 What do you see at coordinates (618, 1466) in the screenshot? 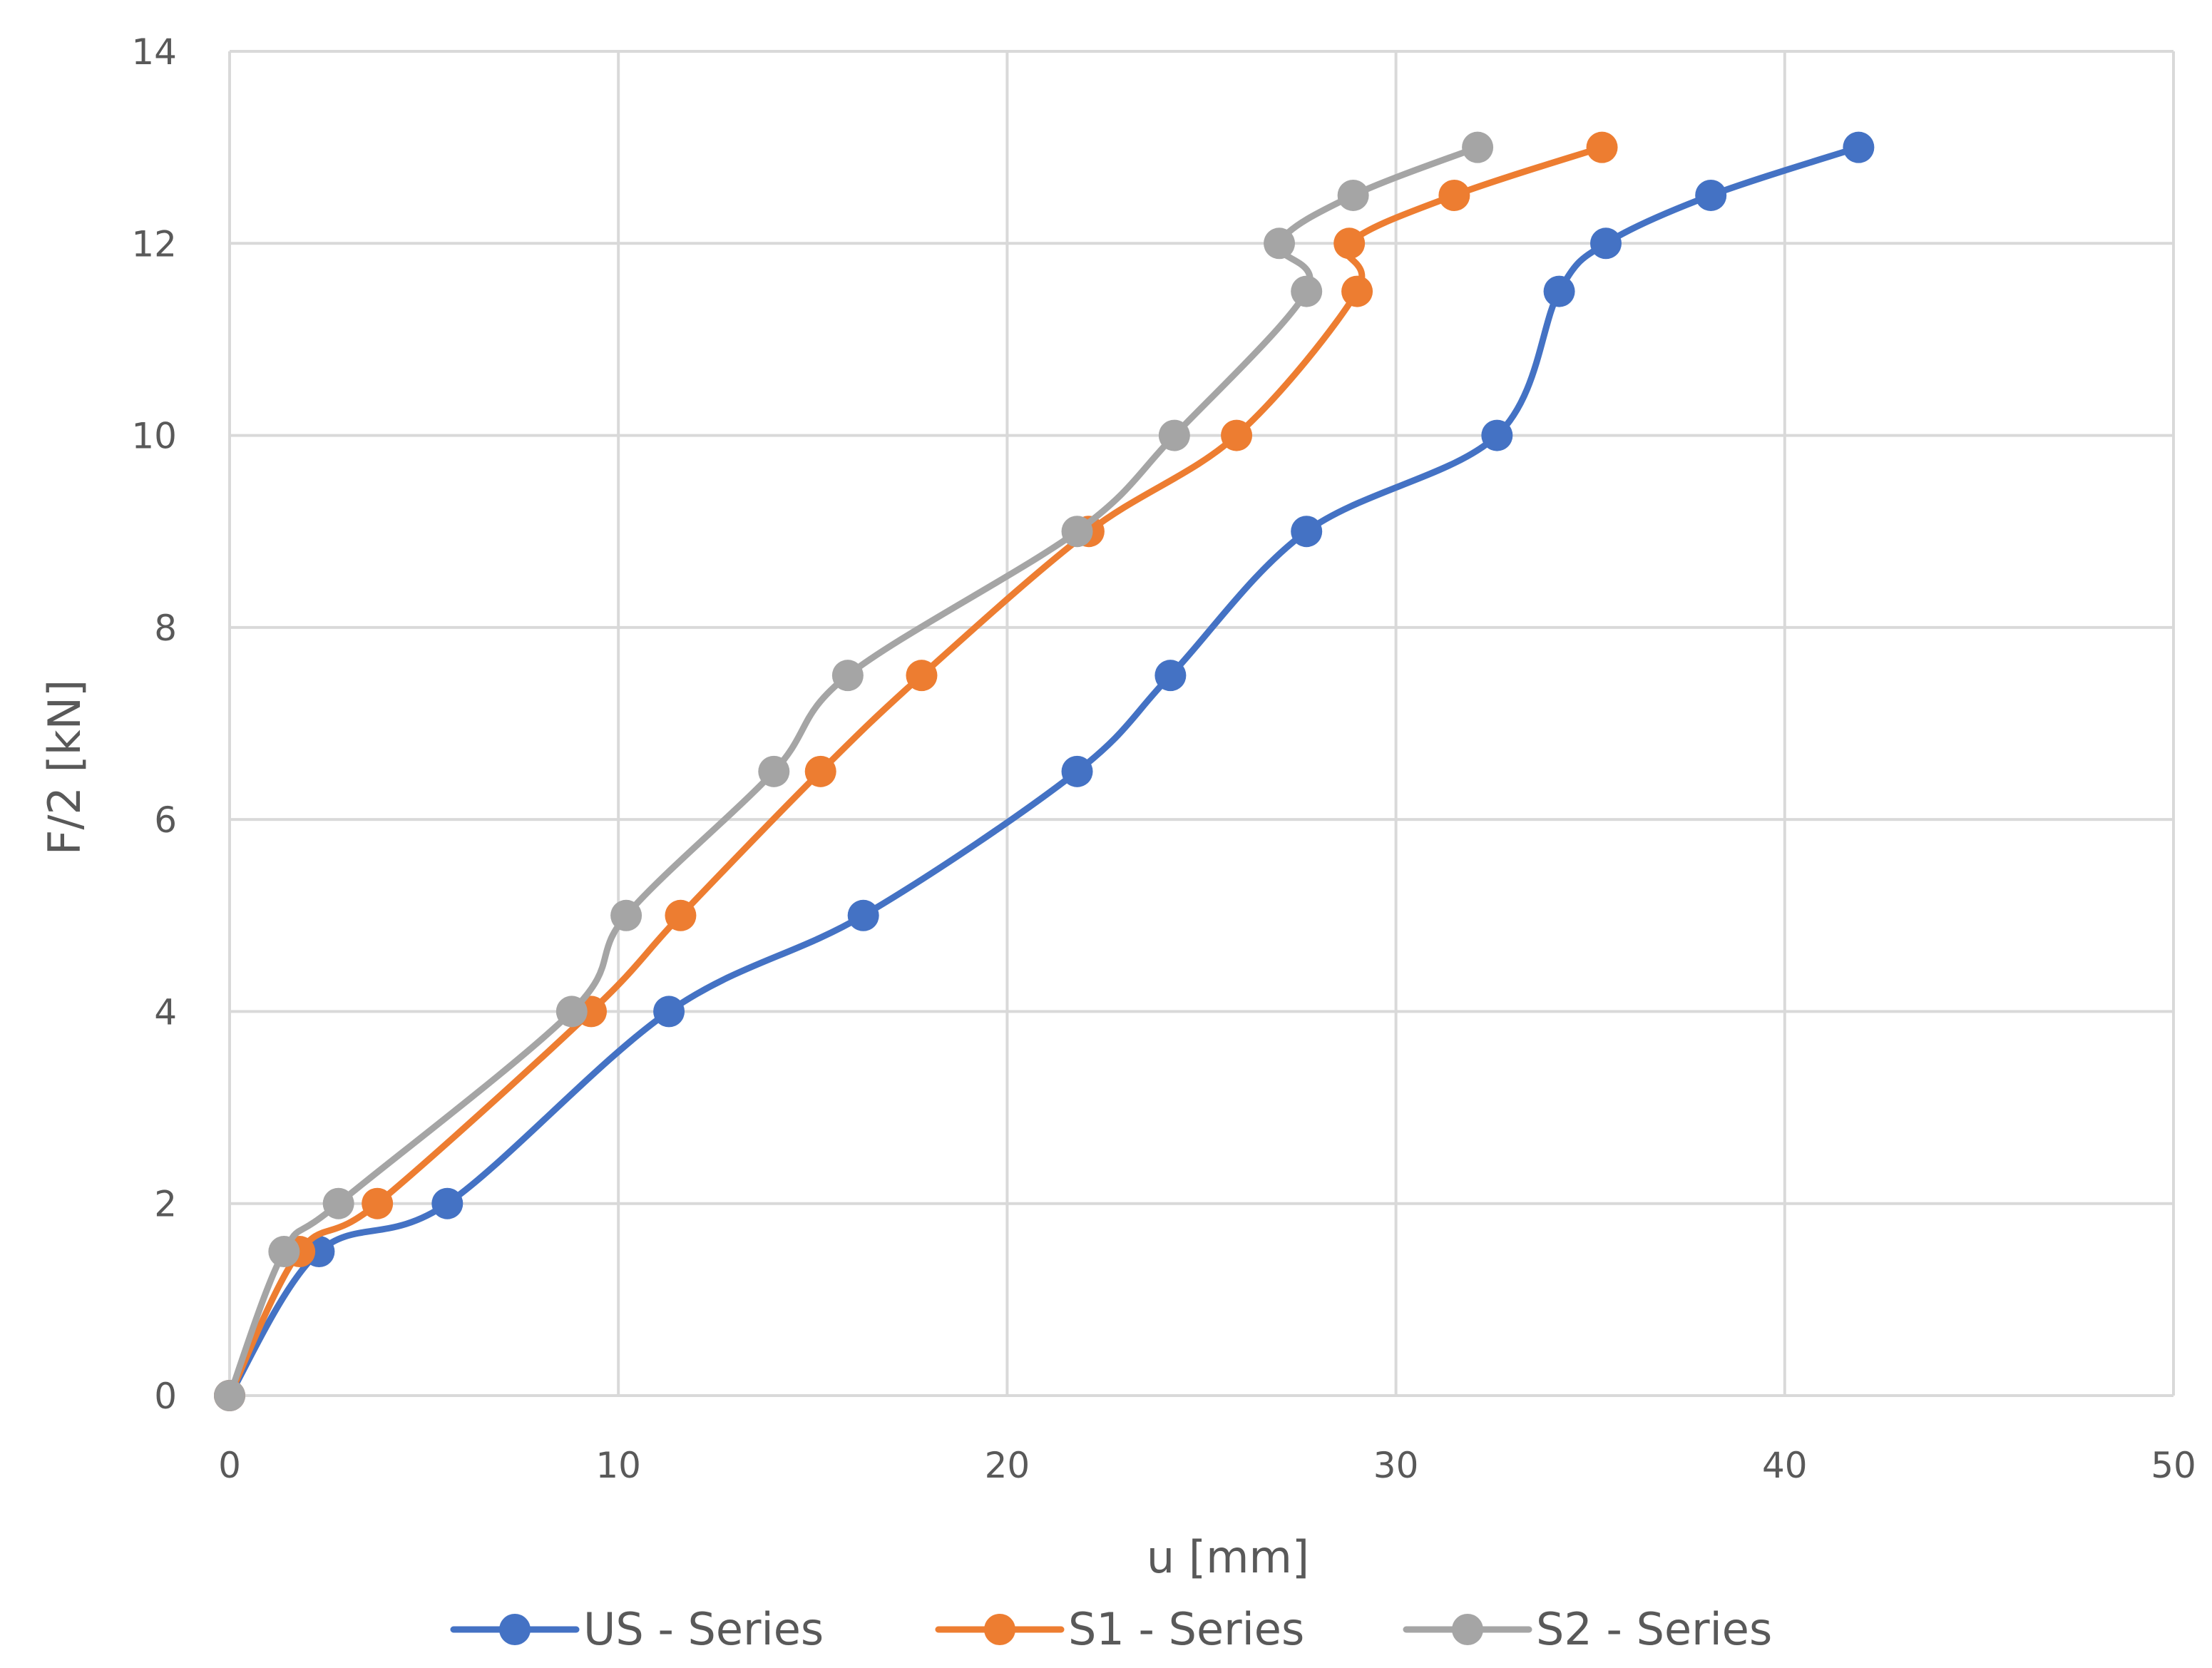
I see `x-tick-label: 10` at bounding box center [618, 1466].